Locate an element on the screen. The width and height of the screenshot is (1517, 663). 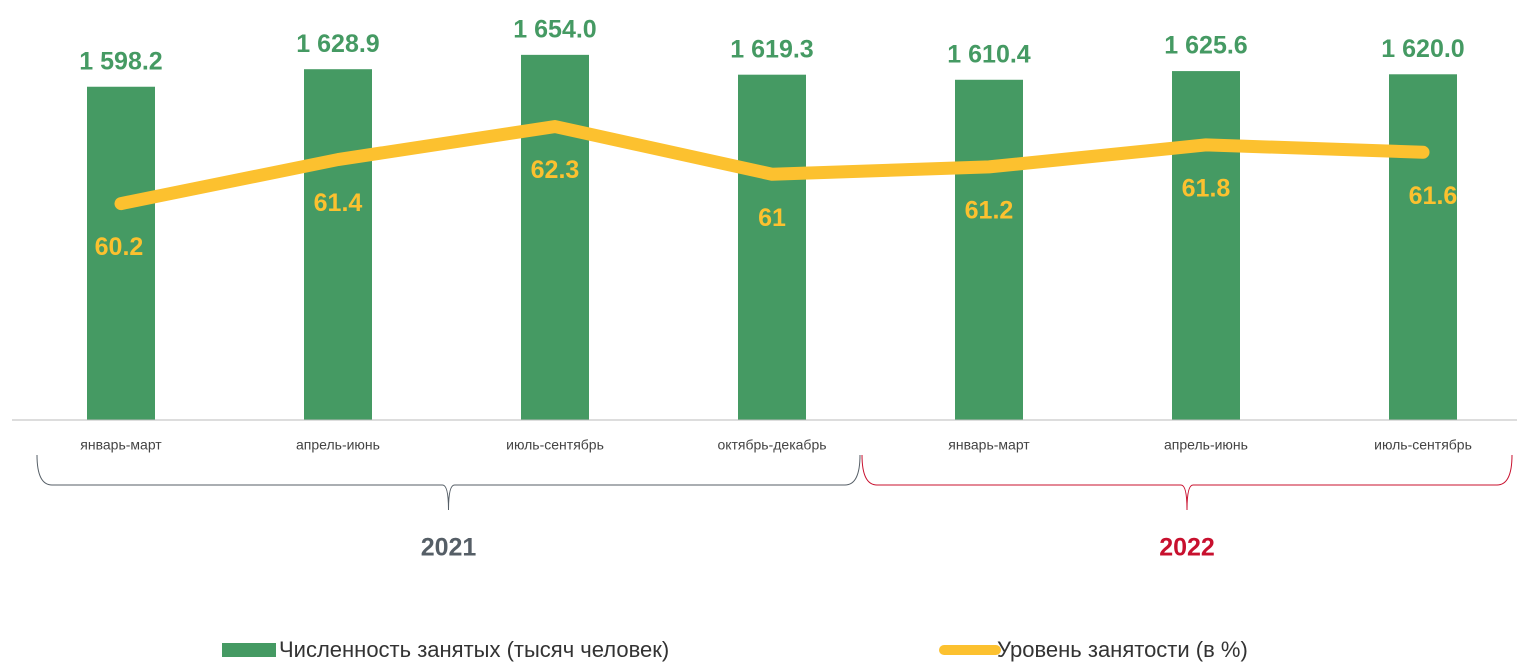
bar-value-label: 1 620.0 is located at coordinates (1422, 49).